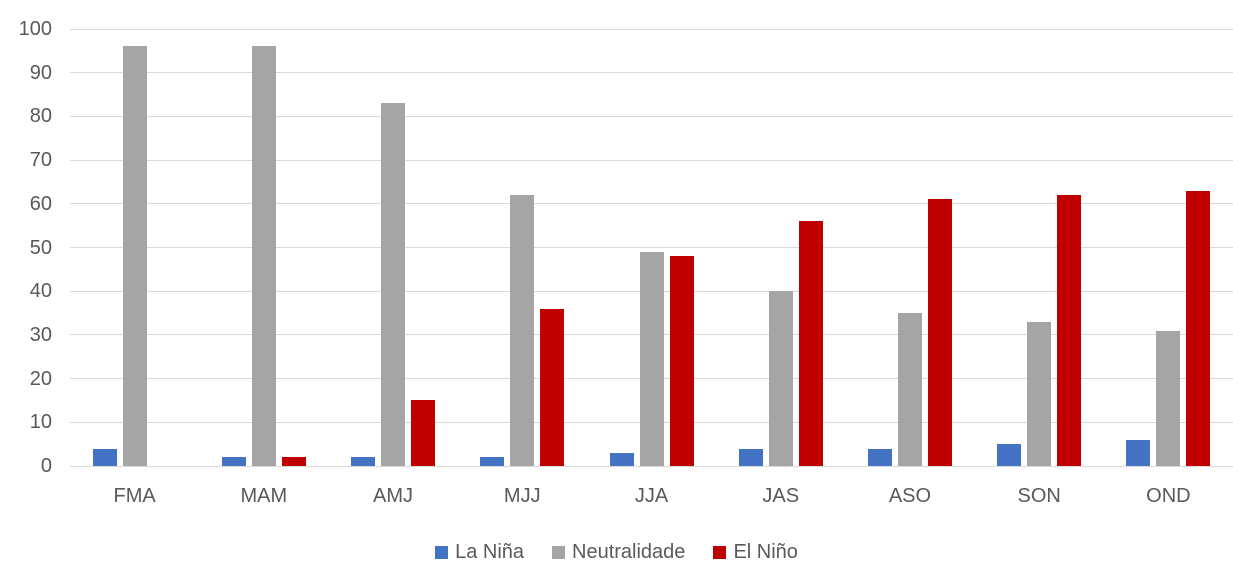 The width and height of the screenshot is (1233, 579). I want to click on x-tick-label-son: SON, so click(1039, 496).